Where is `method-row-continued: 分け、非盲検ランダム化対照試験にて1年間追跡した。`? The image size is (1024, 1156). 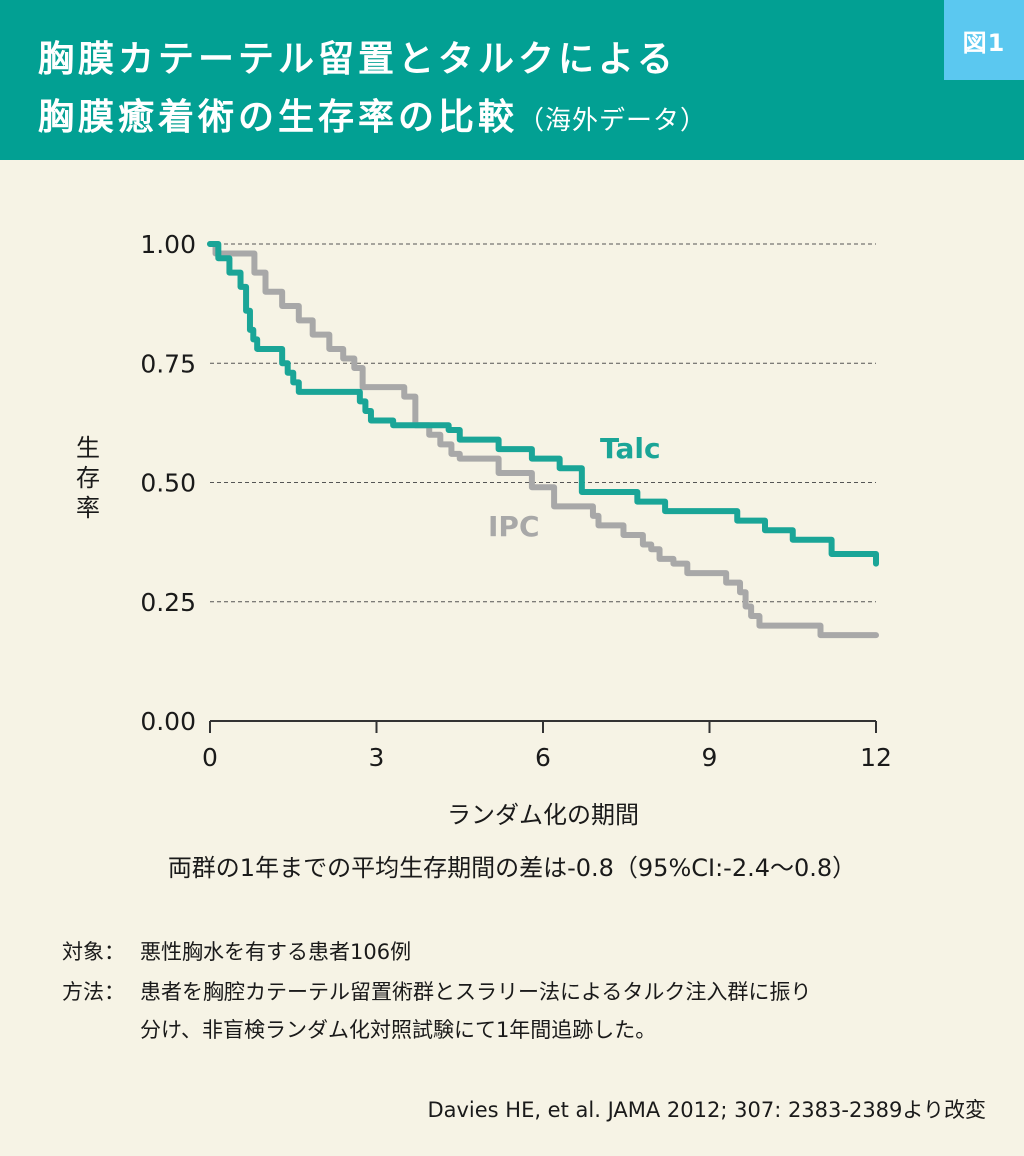
method-row-continued: 分け、非盲検ランダム化対照試験にて1年間追跡した。 is located at coordinates (359, 1029).